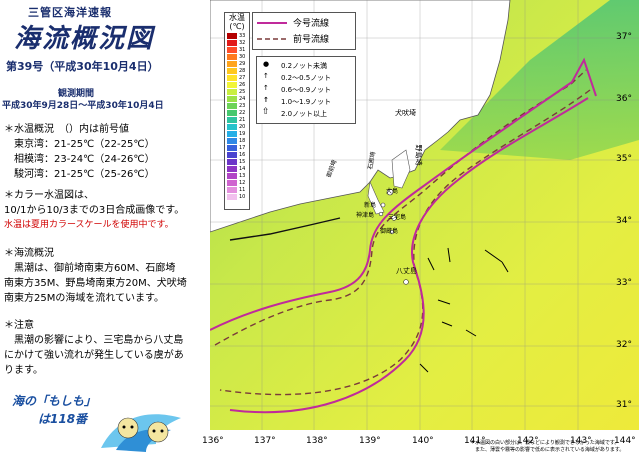 The width and height of the screenshot is (639, 468). What do you see at coordinates (581, 441) in the screenshot?
I see `lon-label-143: 143°` at bounding box center [581, 441].